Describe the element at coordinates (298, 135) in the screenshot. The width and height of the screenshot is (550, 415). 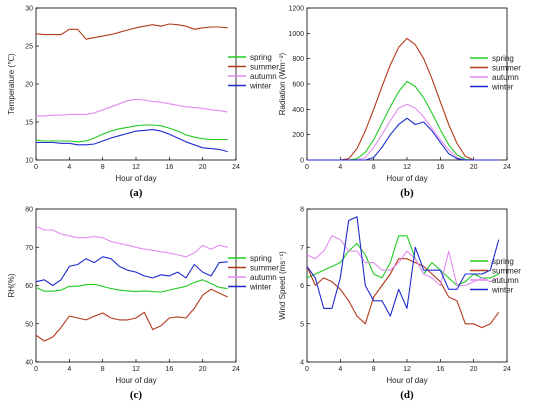
I see `y-tick-label: 200` at that location.